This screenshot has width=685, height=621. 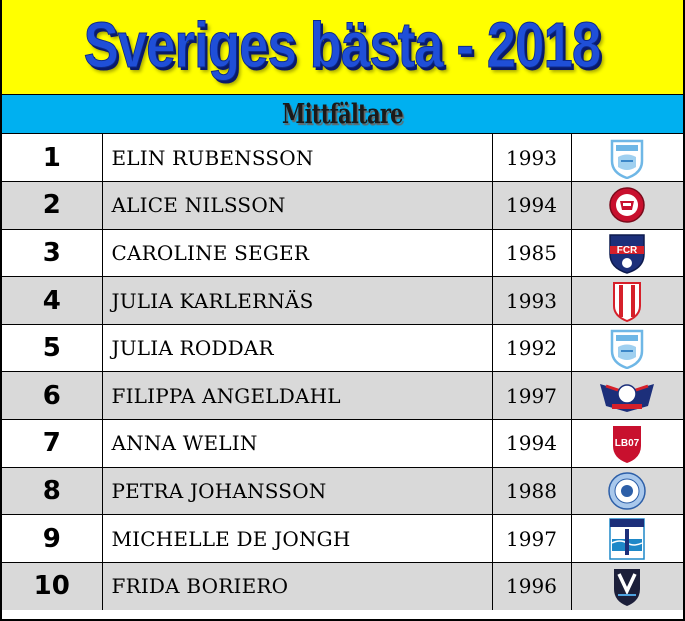 I want to click on rank-cell: 7, so click(x=52, y=443).